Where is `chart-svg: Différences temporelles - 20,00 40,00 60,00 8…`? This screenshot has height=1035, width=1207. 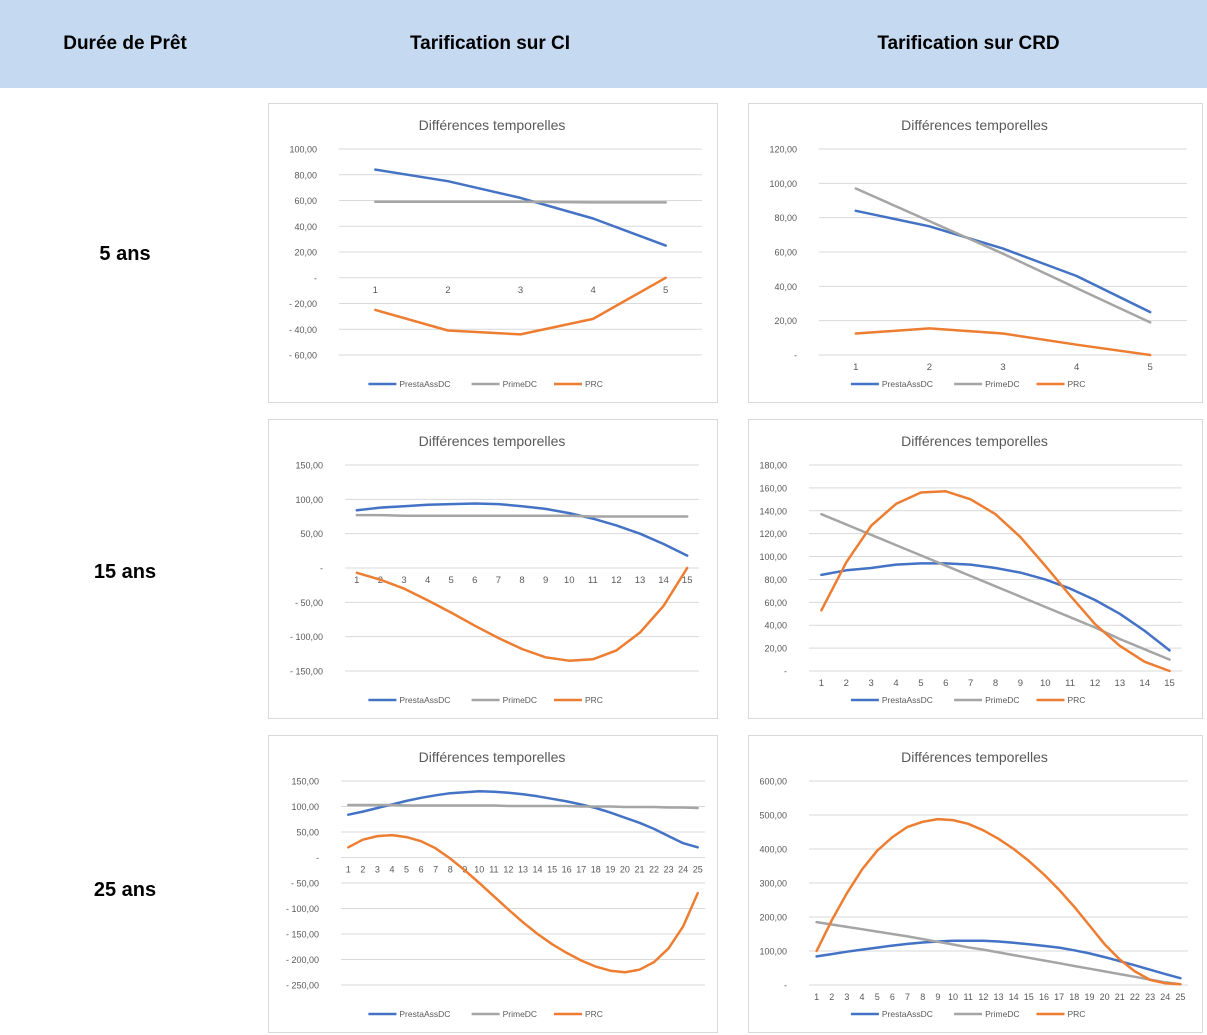 chart-svg: Différences temporelles - 20,00 40,00 60,00 8… is located at coordinates (970, 569).